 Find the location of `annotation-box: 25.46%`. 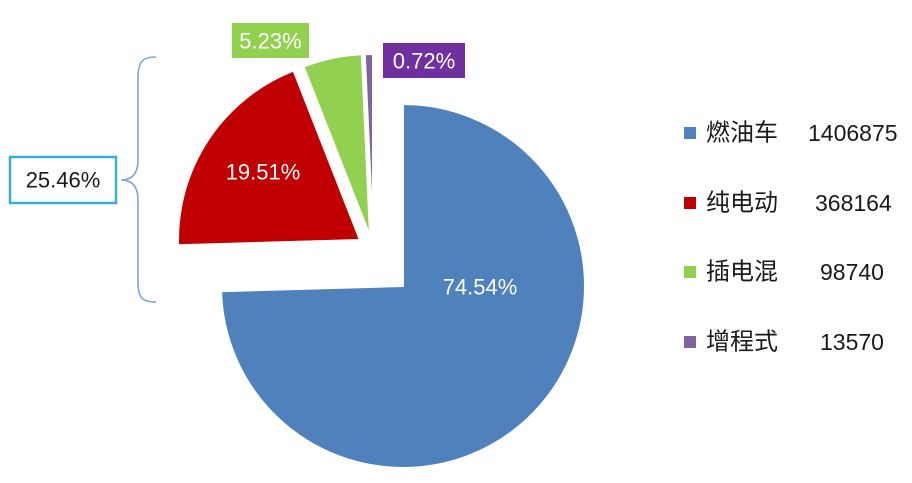

annotation-box: 25.46% is located at coordinates (63, 180).